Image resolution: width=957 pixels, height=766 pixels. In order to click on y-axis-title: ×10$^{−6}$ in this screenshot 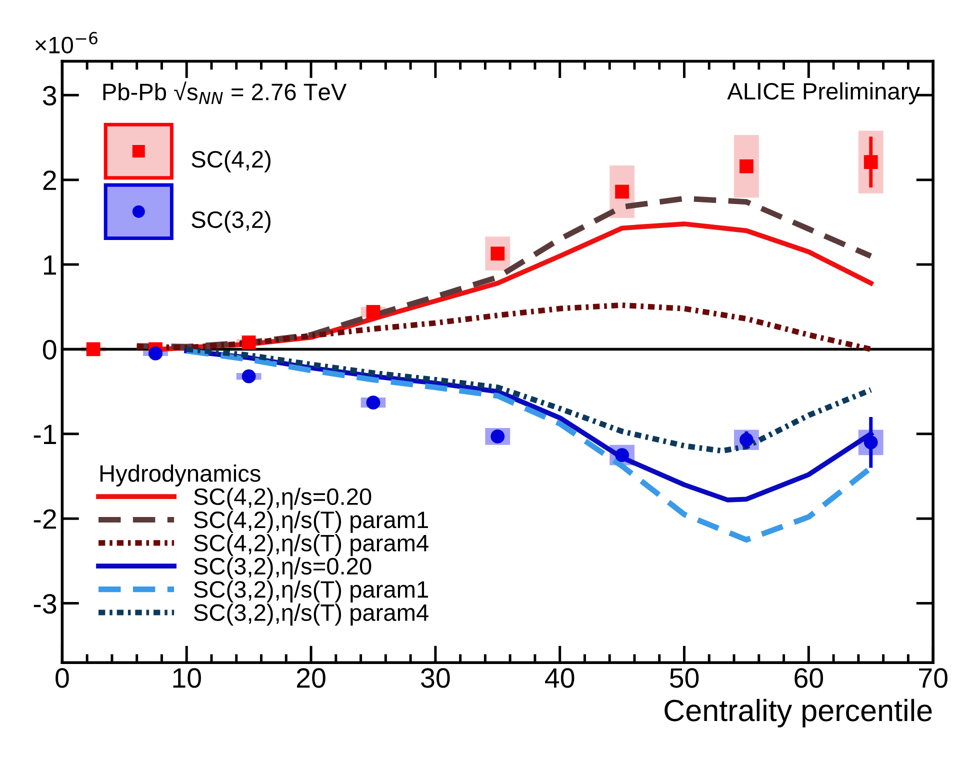, I will do `click(66, 43)`.